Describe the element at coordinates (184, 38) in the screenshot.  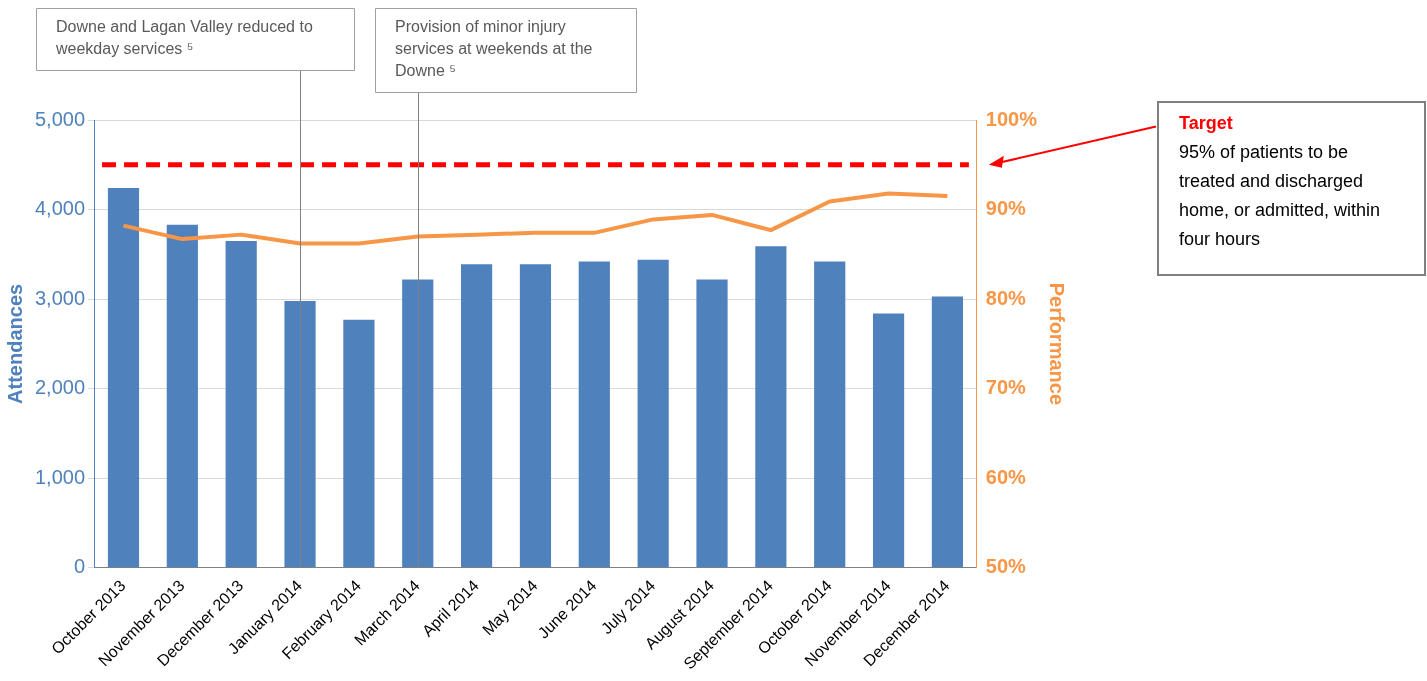
I see `ref-line-label: Downe and Lagan Valley reduced to weekday services ⁵` at that location.